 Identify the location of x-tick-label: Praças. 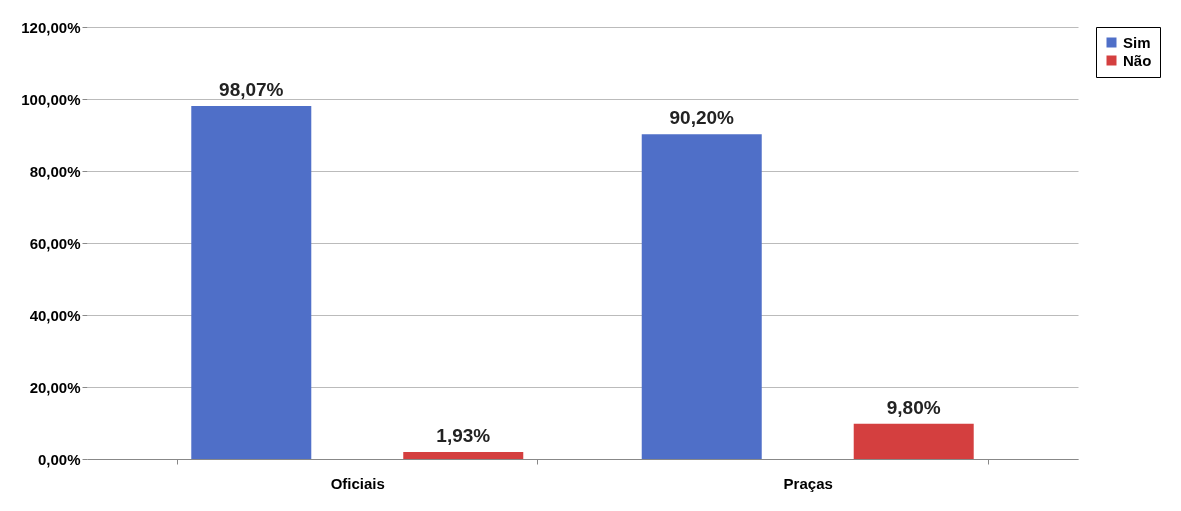
(808, 483).